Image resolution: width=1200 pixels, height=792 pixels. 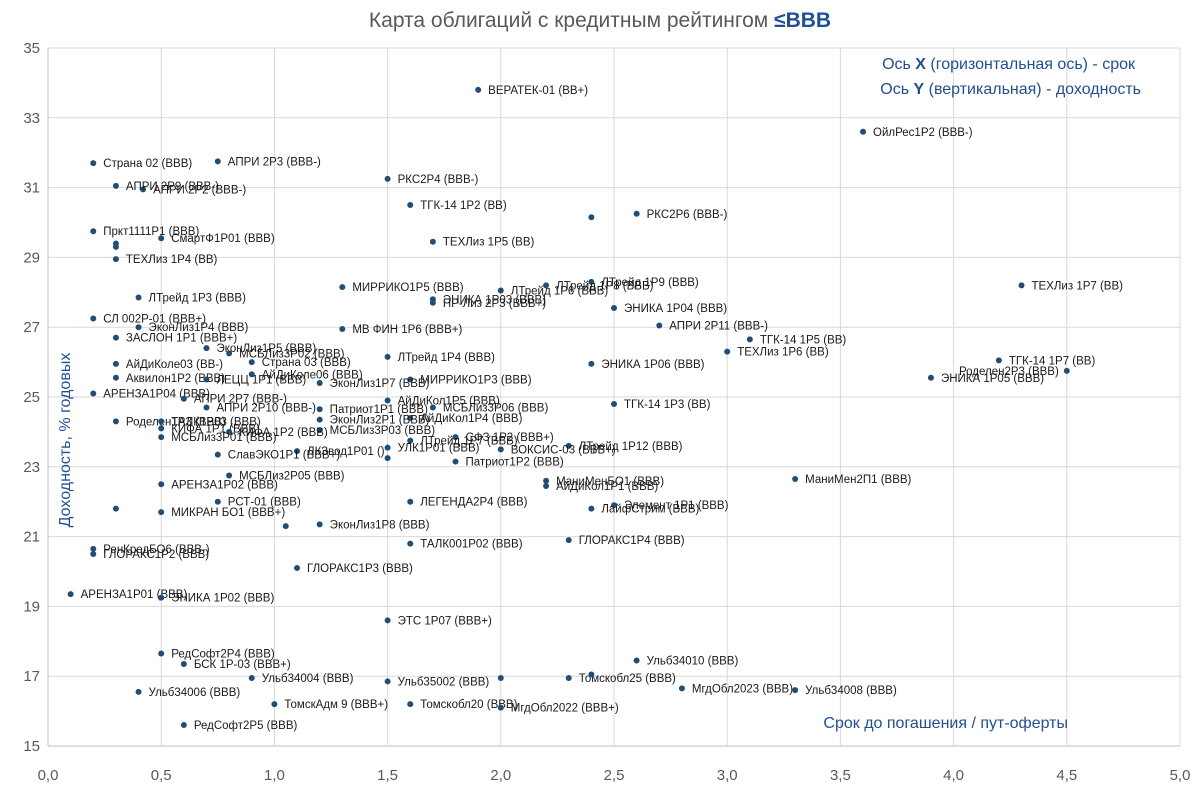 I want to click on data-point: АПРИ 2Р10 (BBB-), so click(x=259, y=408).